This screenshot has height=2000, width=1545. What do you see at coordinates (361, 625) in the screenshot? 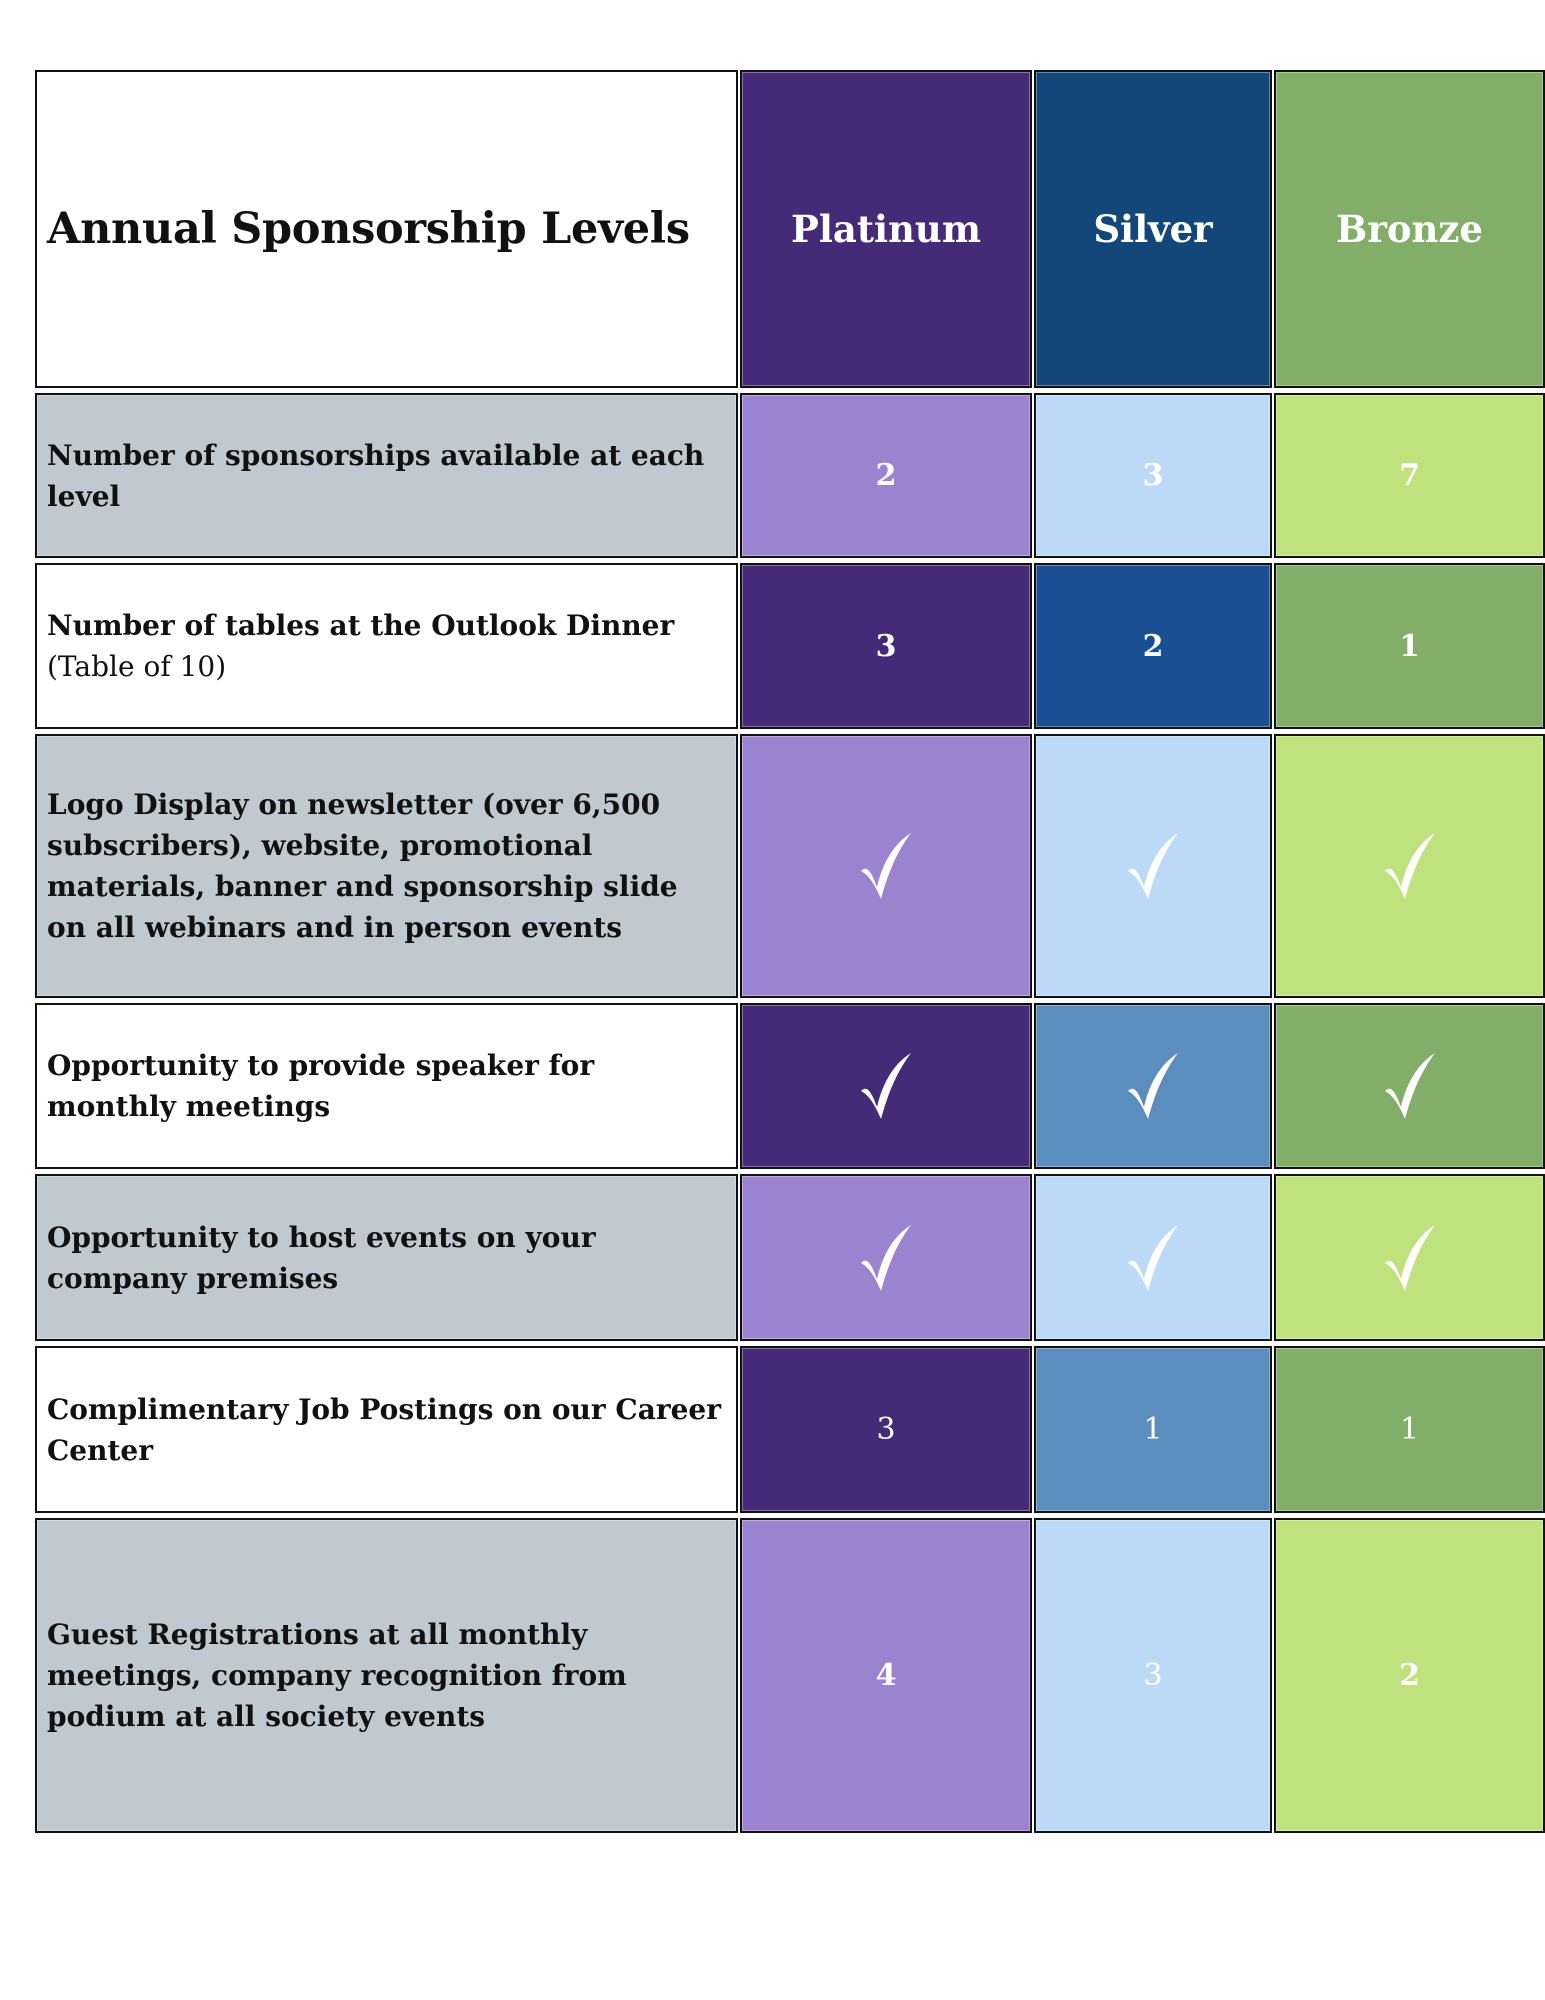
I see `feature-label: Number of tables at the Outlook Dinner` at bounding box center [361, 625].